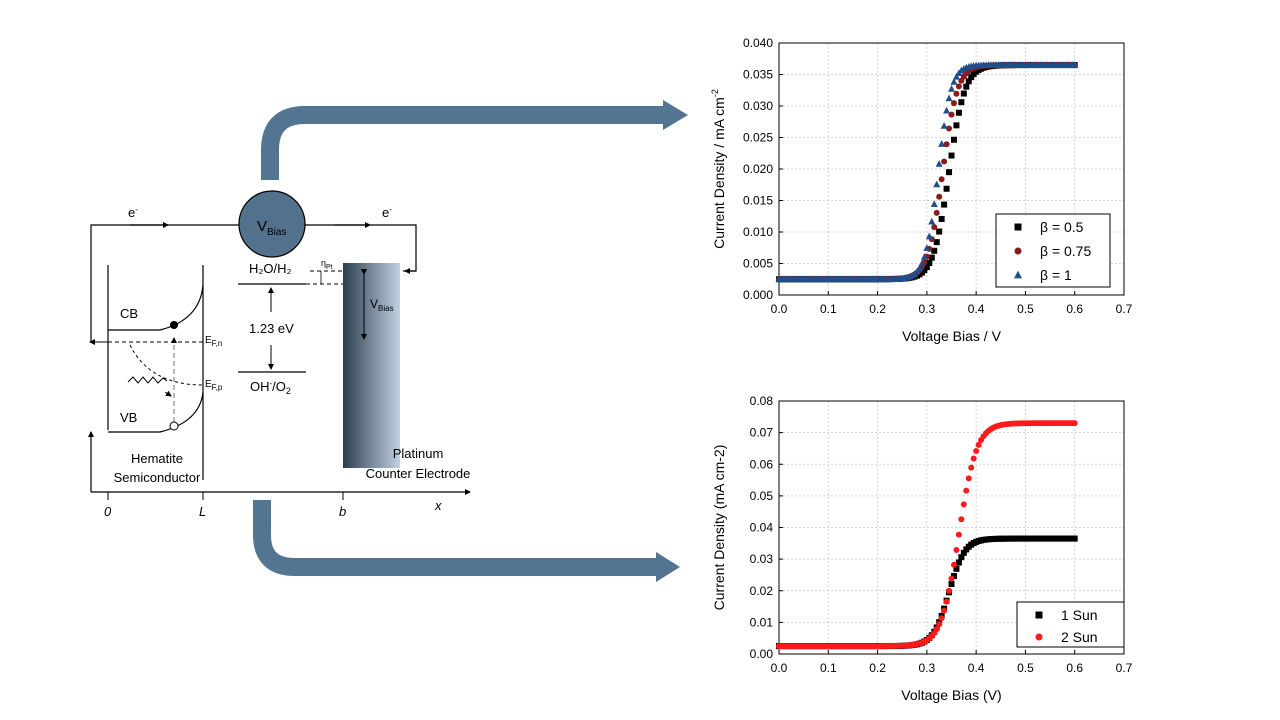 Image resolution: width=1280 pixels, height=720 pixels. What do you see at coordinates (762, 433) in the screenshot?
I see `y-tick-label: 0.07` at bounding box center [762, 433].